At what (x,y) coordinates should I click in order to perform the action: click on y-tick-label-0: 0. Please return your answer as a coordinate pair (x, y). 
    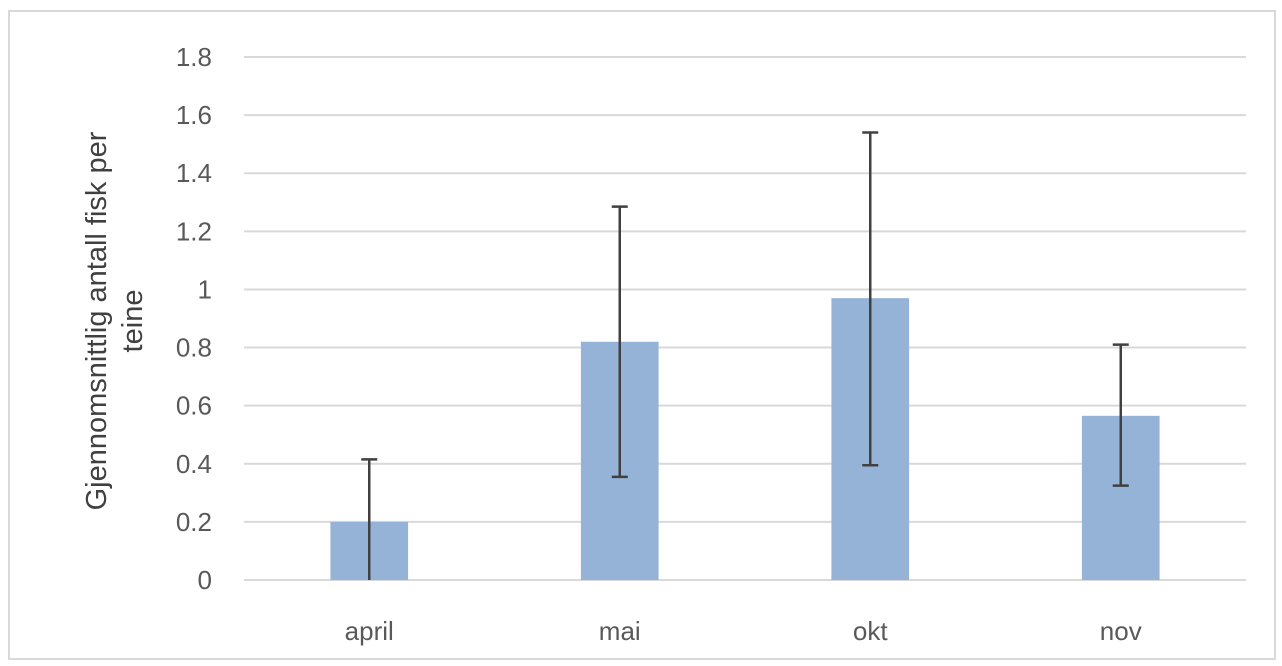
    Looking at the image, I should click on (205, 580).